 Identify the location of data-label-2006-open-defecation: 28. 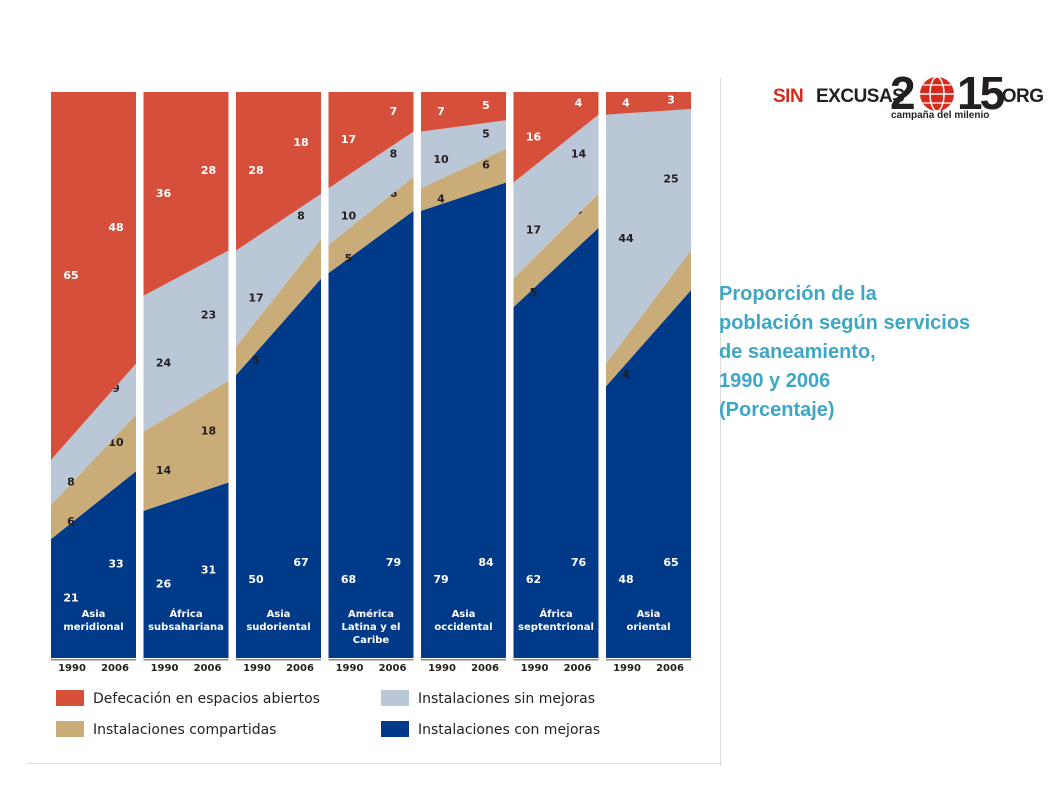
(208, 170).